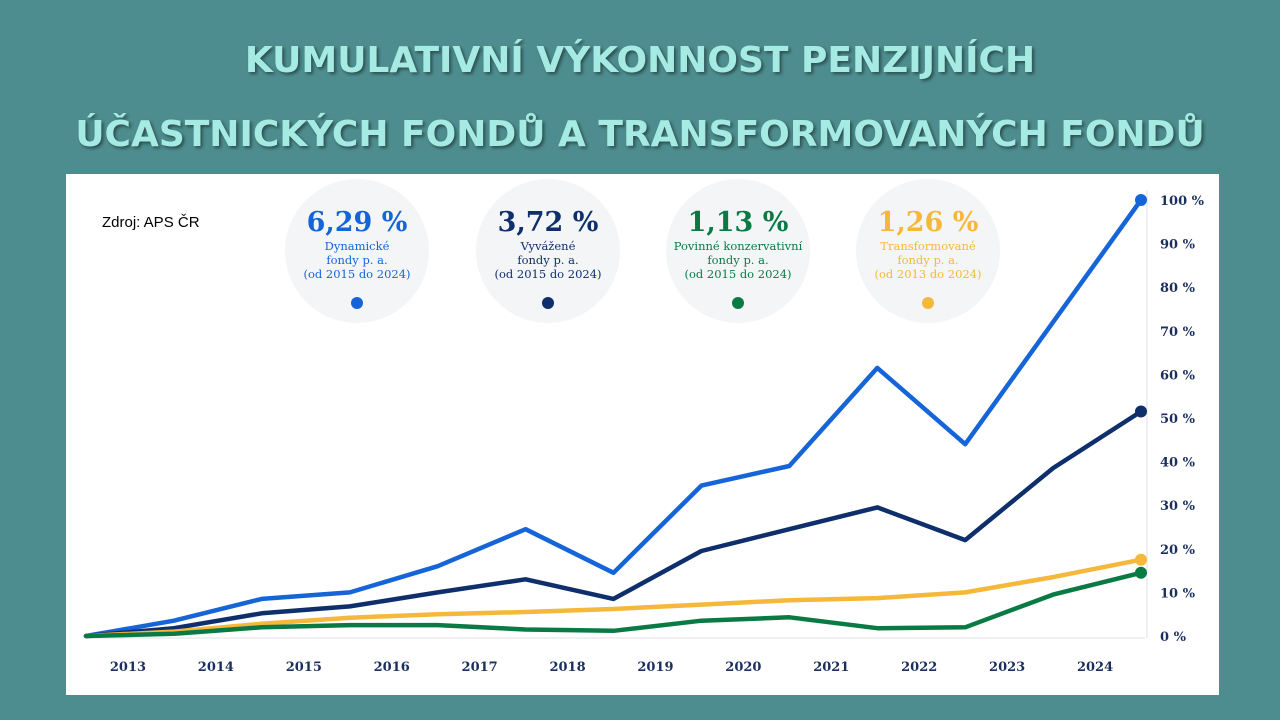 This screenshot has height=720, width=1280. What do you see at coordinates (919, 667) in the screenshot?
I see `x-tick-label: 2022` at bounding box center [919, 667].